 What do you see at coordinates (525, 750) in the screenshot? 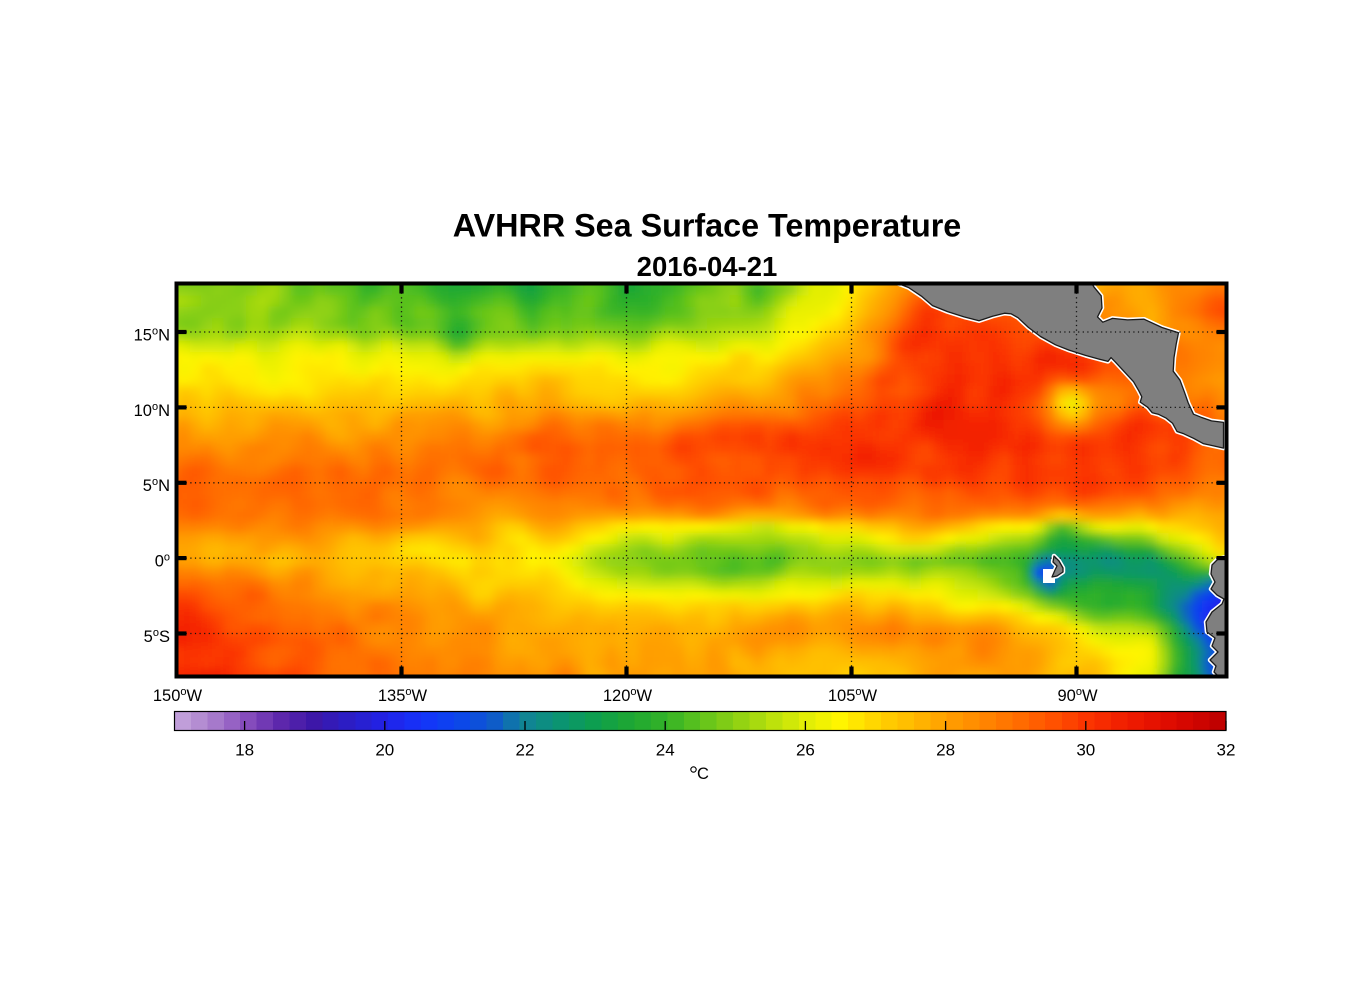
I see `svg-text: 22` at bounding box center [525, 750].